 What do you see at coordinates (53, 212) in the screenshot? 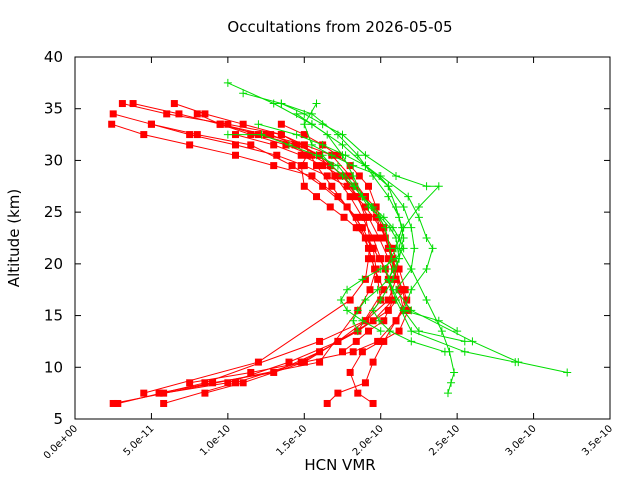
I see `y-tick-label: 25` at bounding box center [53, 212].